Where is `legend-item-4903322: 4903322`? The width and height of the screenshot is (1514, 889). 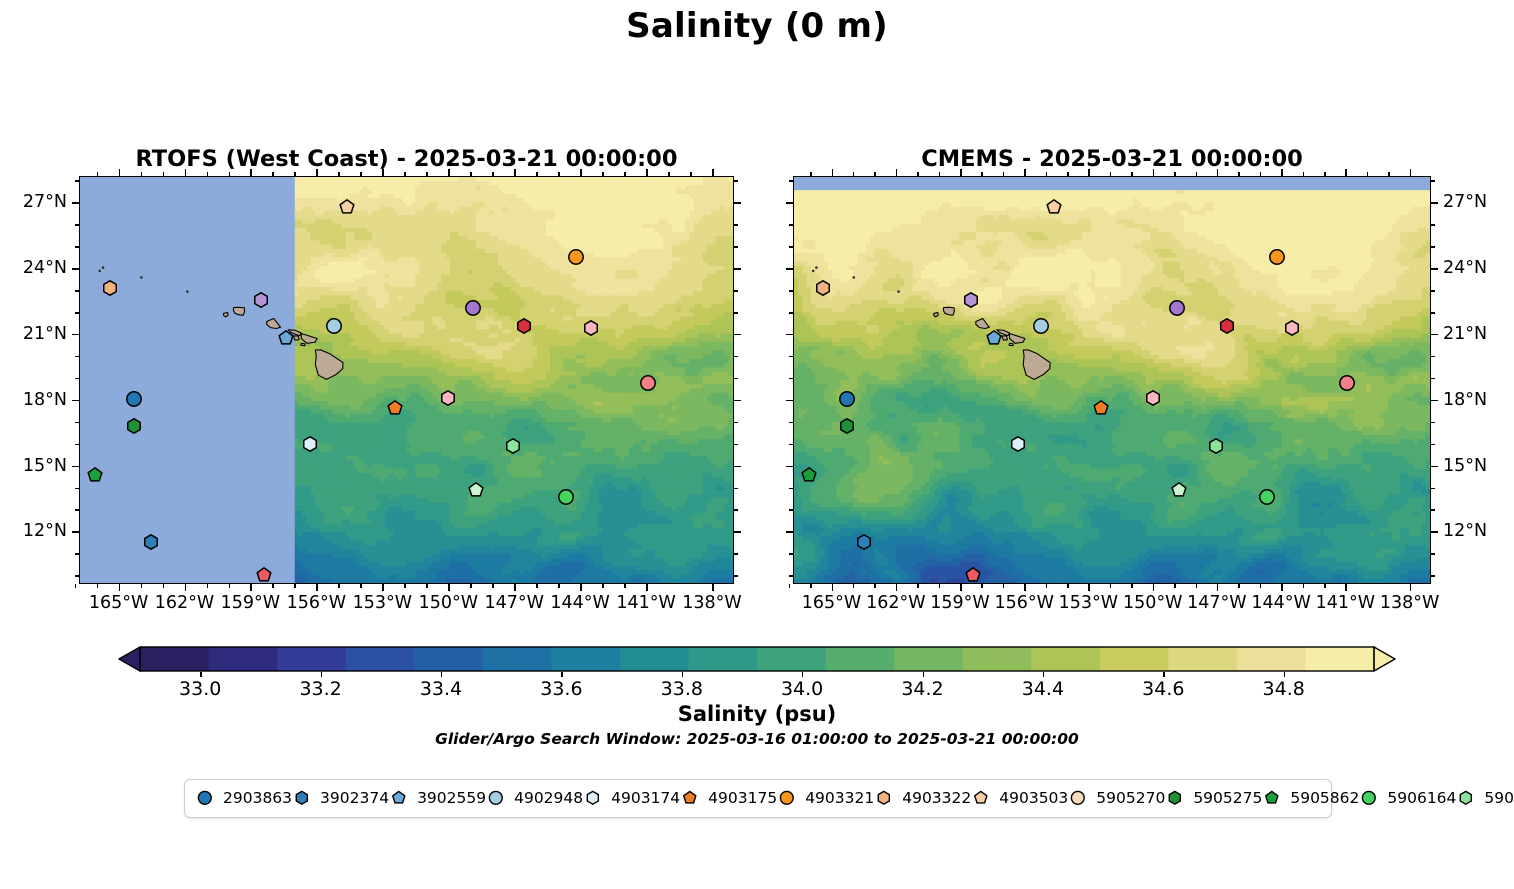 legend-item-4903322: 4903322 is located at coordinates (922, 798).